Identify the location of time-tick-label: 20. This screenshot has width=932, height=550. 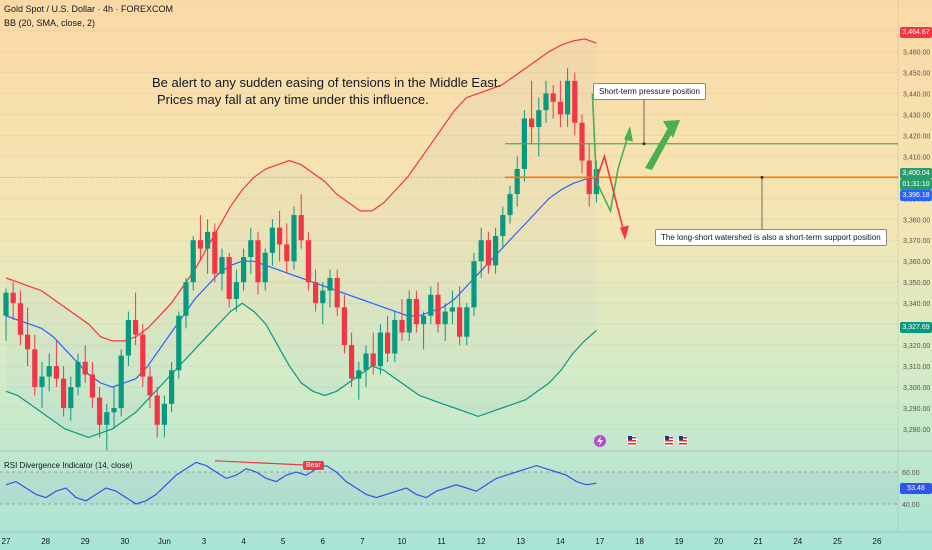
(718, 541).